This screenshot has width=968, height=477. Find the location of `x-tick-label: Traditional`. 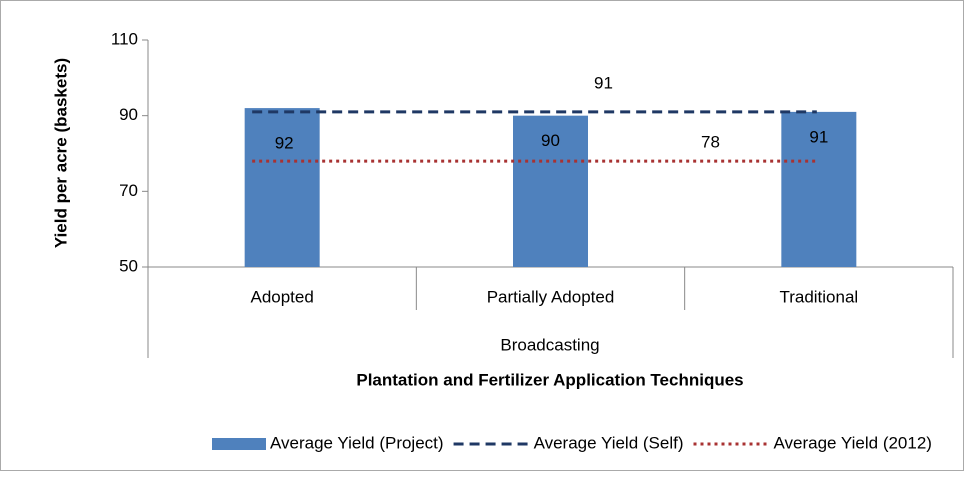

x-tick-label: Traditional is located at coordinates (818, 296).